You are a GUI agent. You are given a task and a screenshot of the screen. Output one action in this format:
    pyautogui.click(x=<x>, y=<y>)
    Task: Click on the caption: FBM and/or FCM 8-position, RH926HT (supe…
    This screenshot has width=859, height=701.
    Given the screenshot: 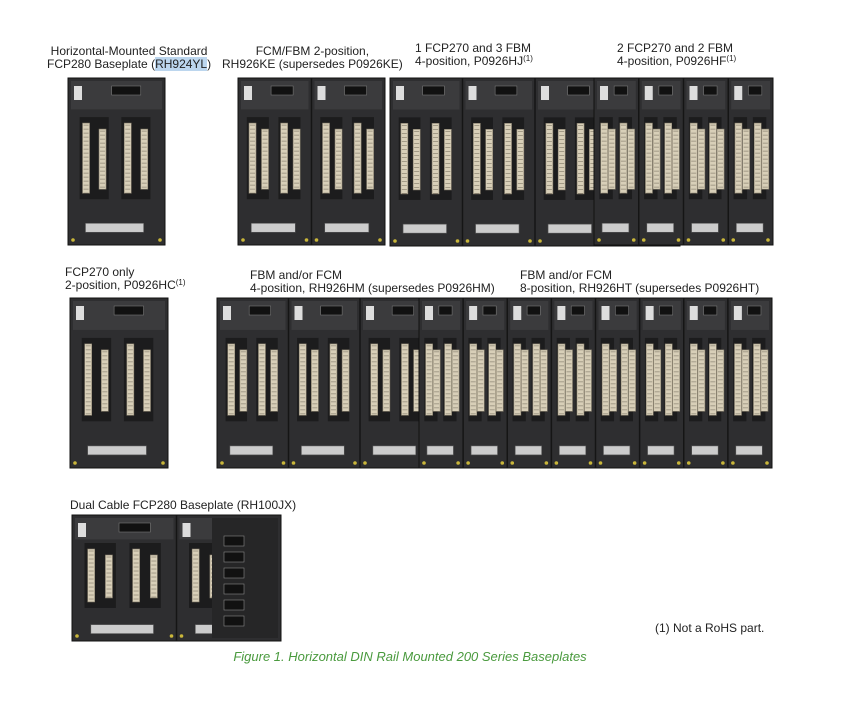 What is the action you would take?
    pyautogui.click(x=639, y=282)
    